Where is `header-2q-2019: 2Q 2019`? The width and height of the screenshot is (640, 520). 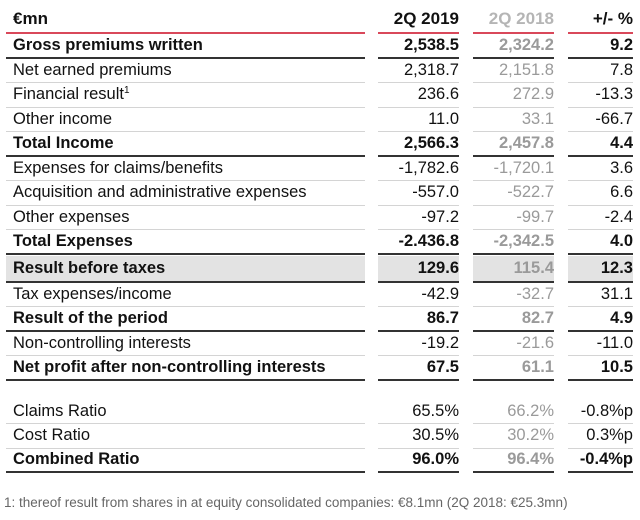
header-2q-2019: 2Q 2019 is located at coordinates (418, 20).